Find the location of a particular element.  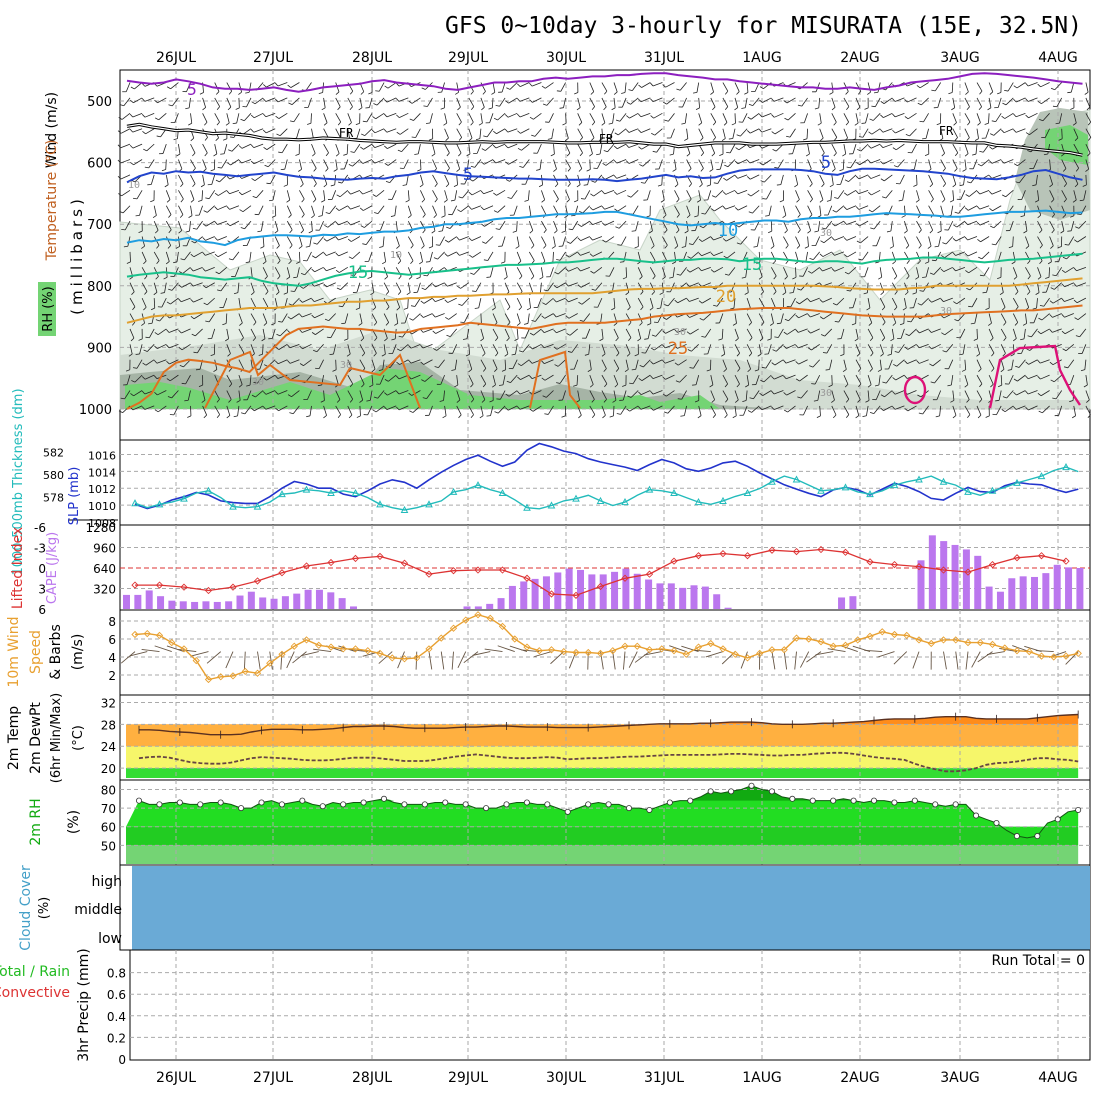

lifted-index-marker is located at coordinates (870, 562).